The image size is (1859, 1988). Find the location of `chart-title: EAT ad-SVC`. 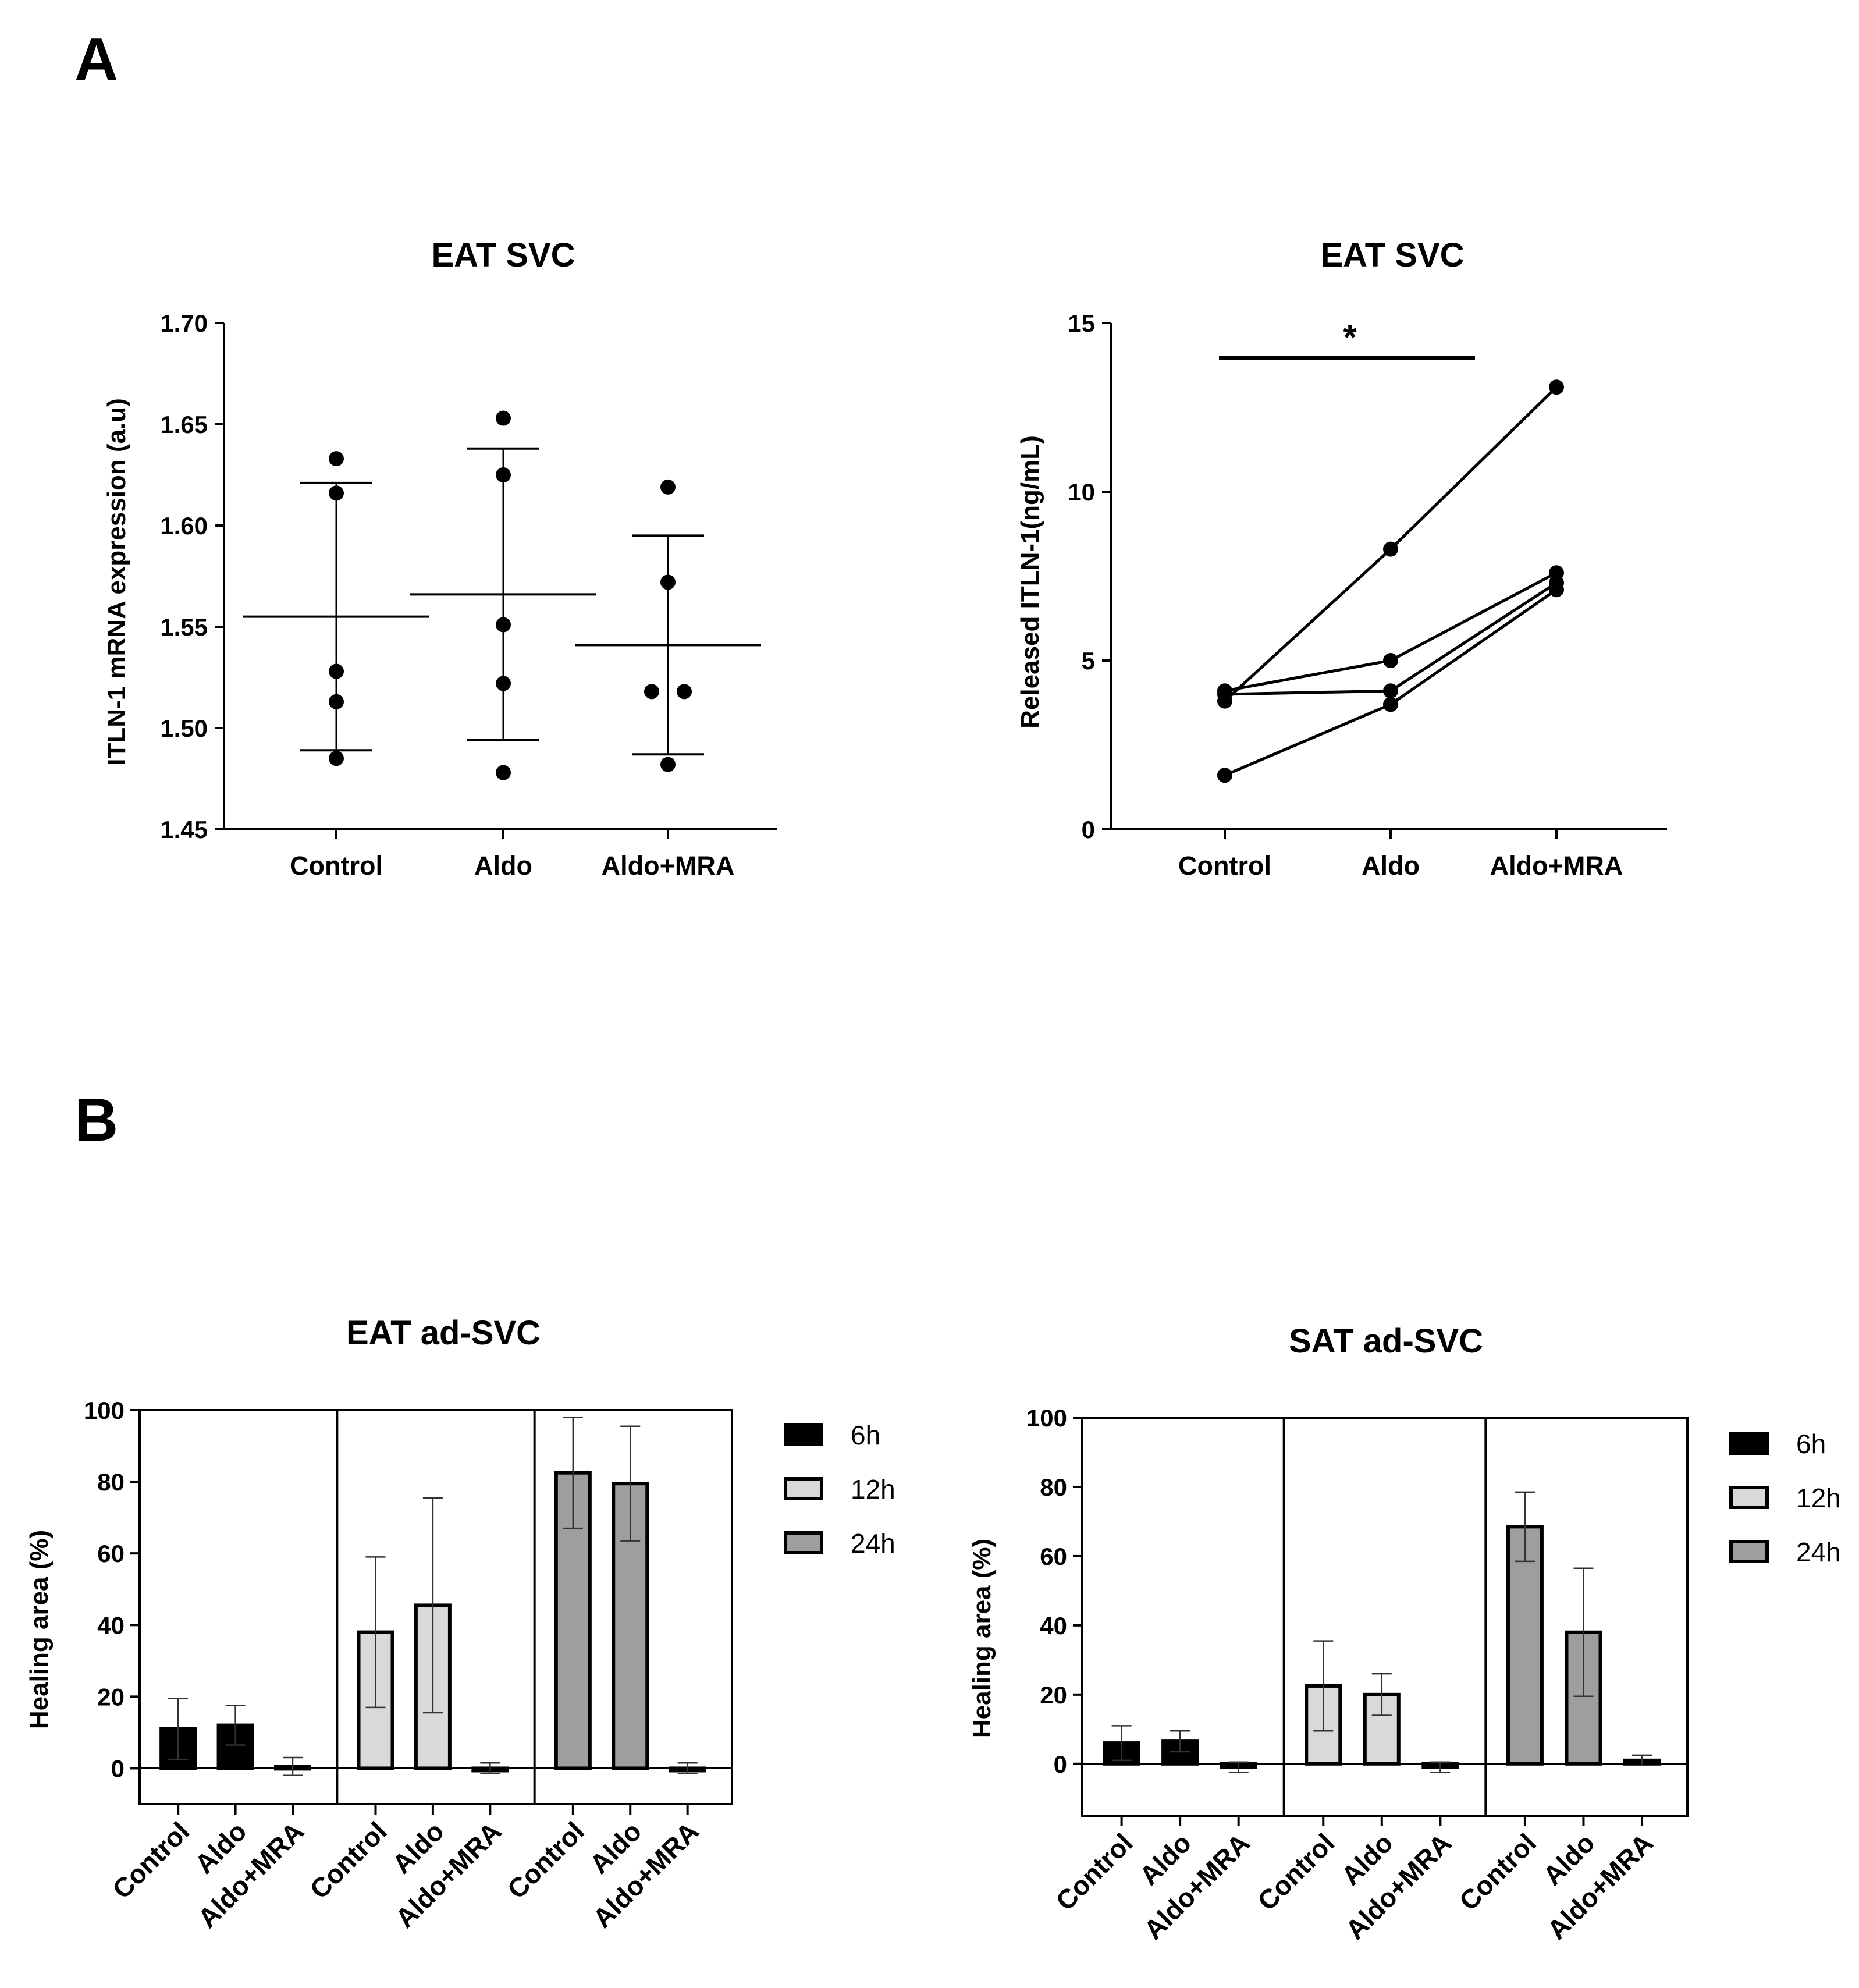

chart-title: EAT ad-SVC is located at coordinates (443, 1333).